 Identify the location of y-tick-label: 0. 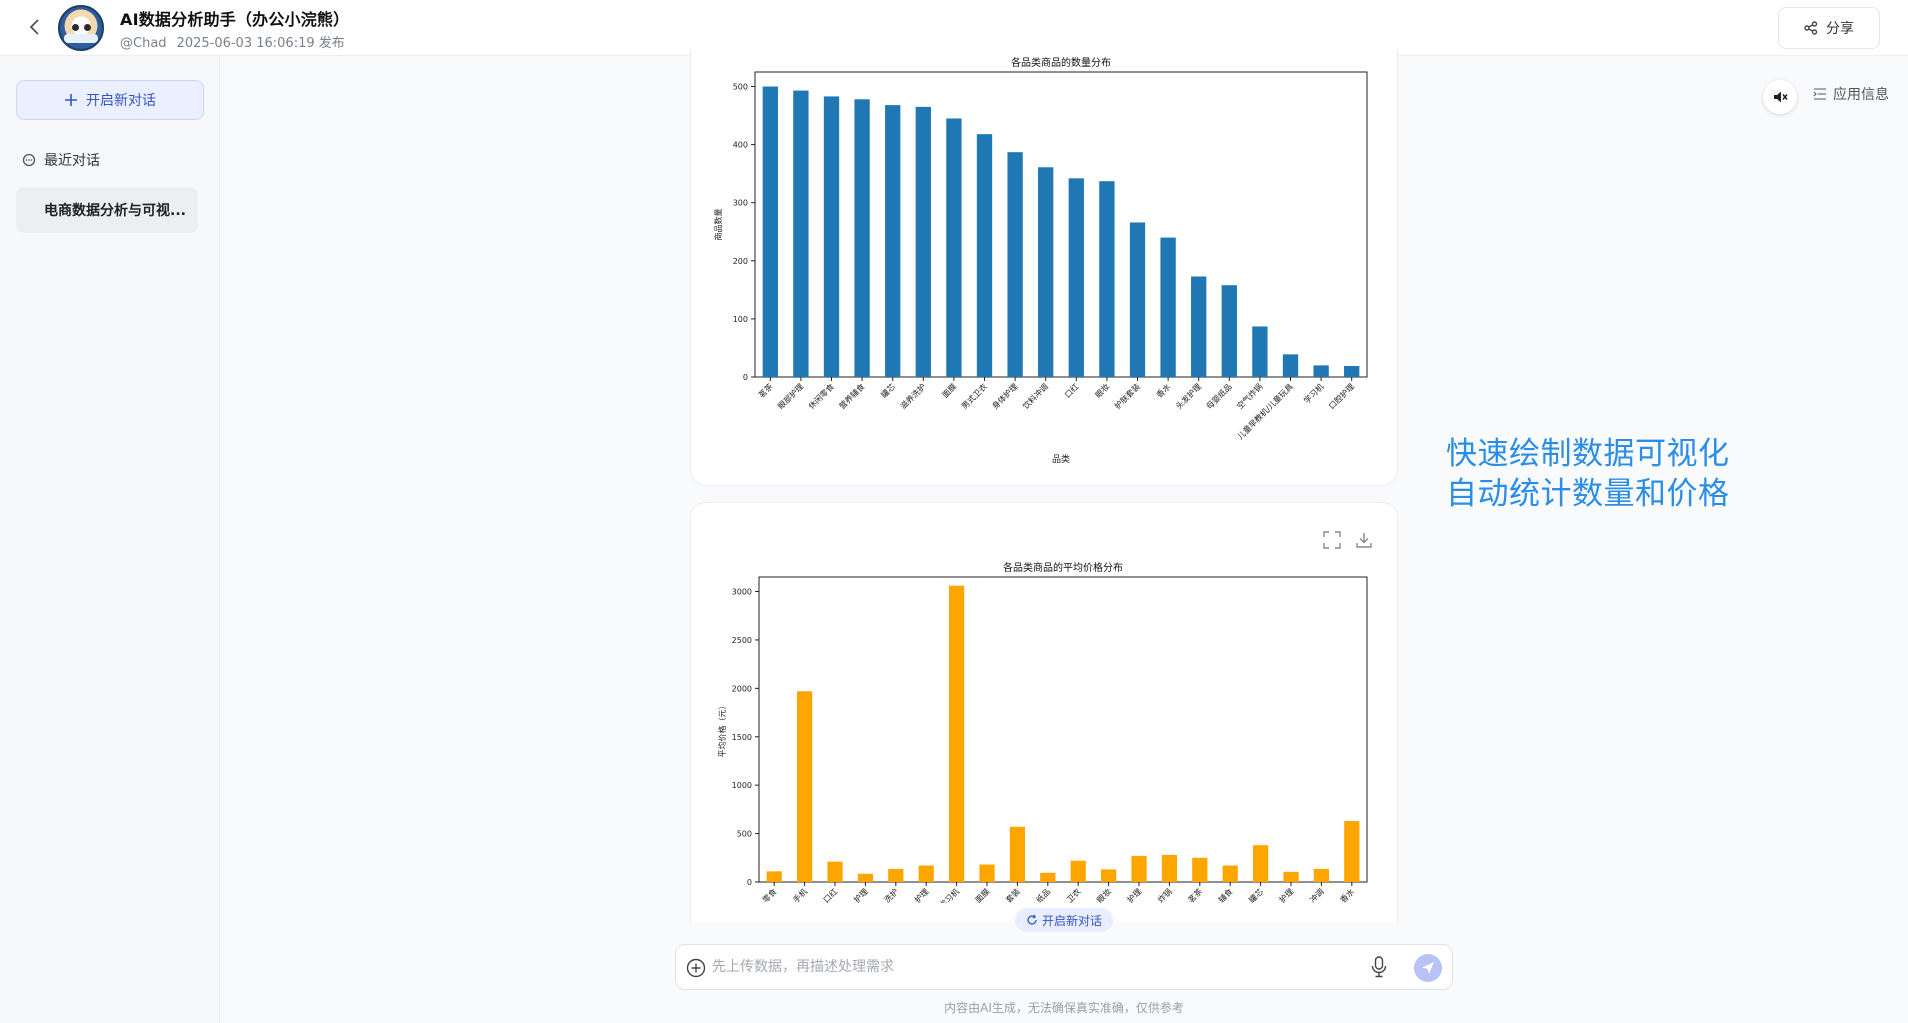
(749, 882).